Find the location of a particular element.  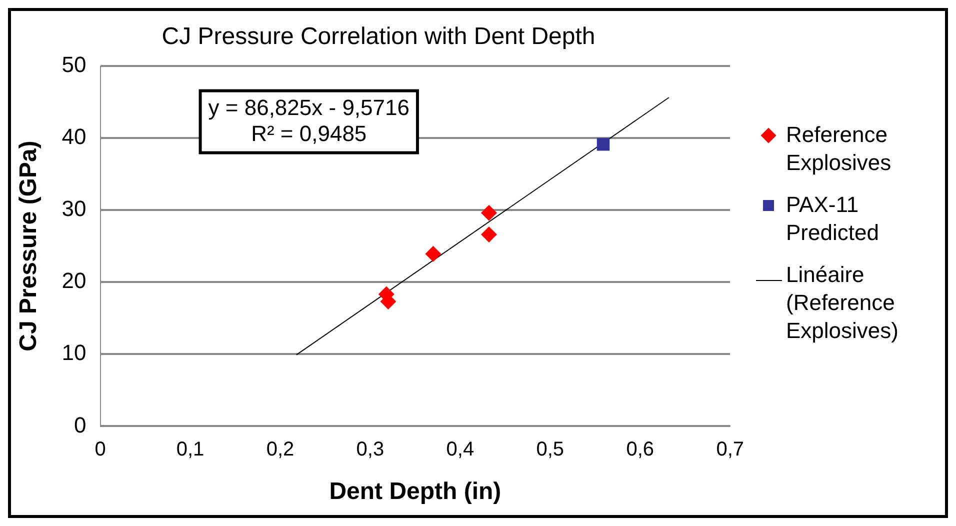

x-tick-label: 0,1 is located at coordinates (190, 449).